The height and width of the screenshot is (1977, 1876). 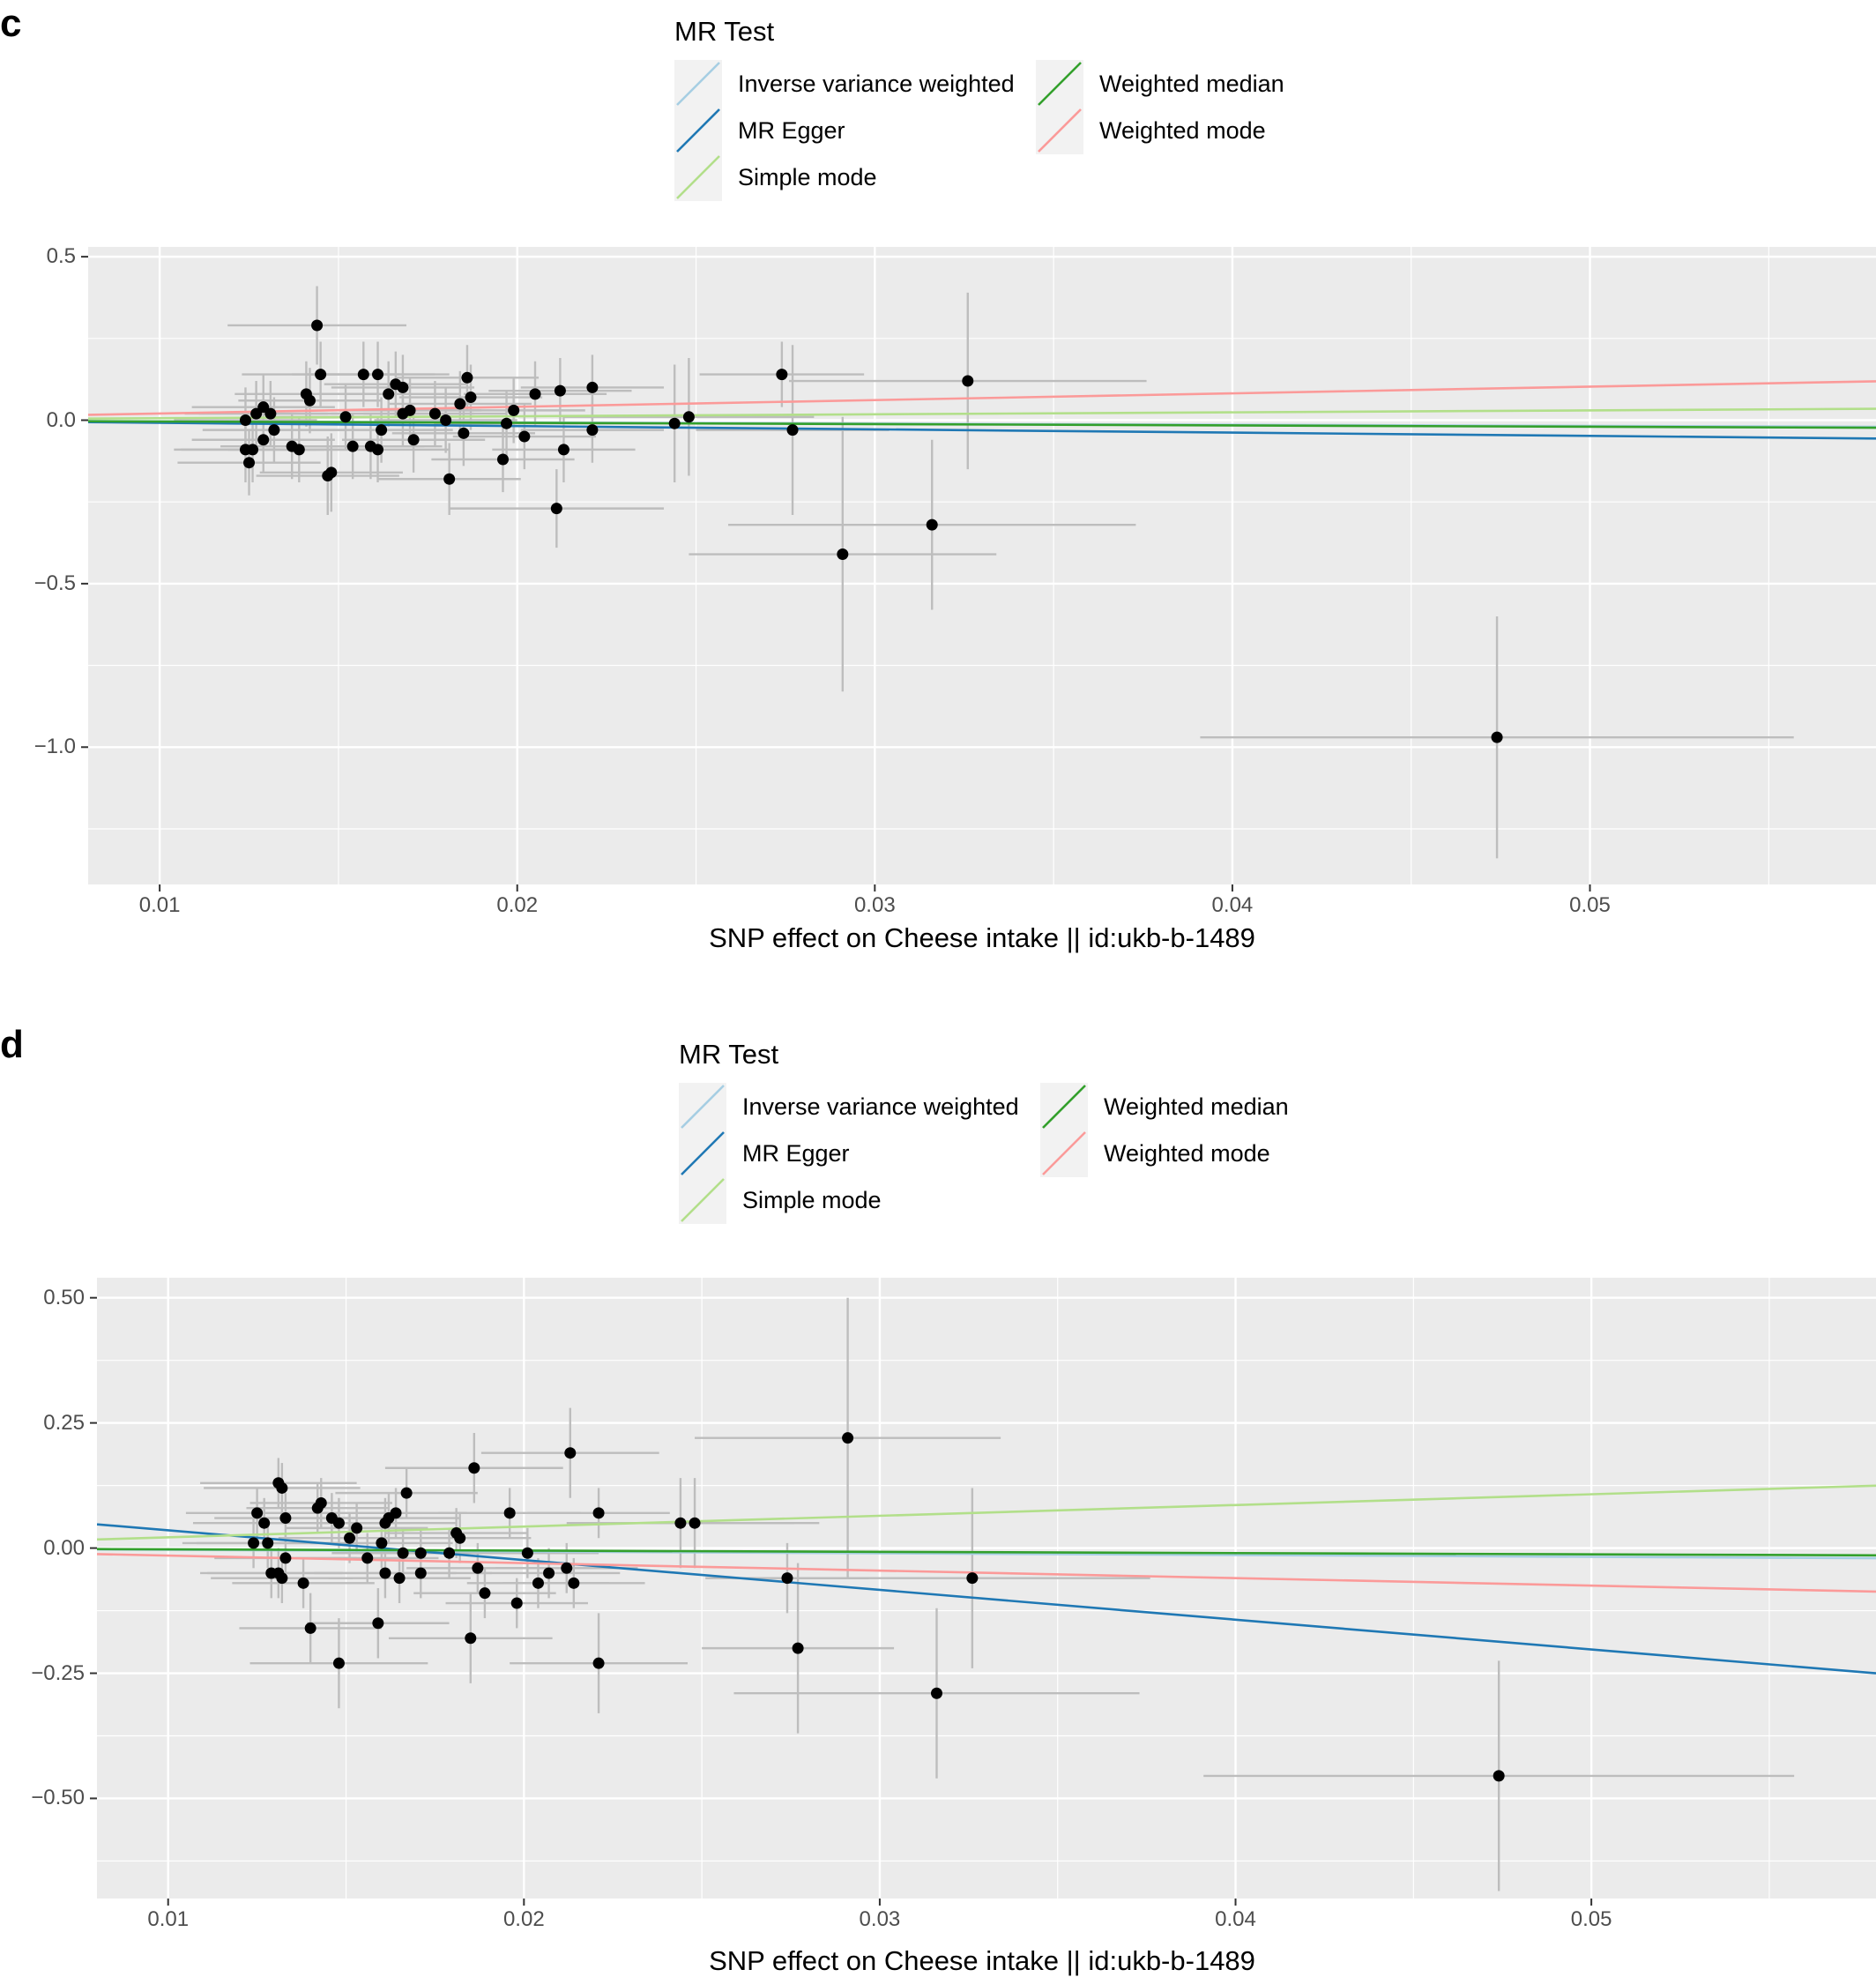 What do you see at coordinates (812, 1200) in the screenshot?
I see `legend-label-simple-mode: Simple mode` at bounding box center [812, 1200].